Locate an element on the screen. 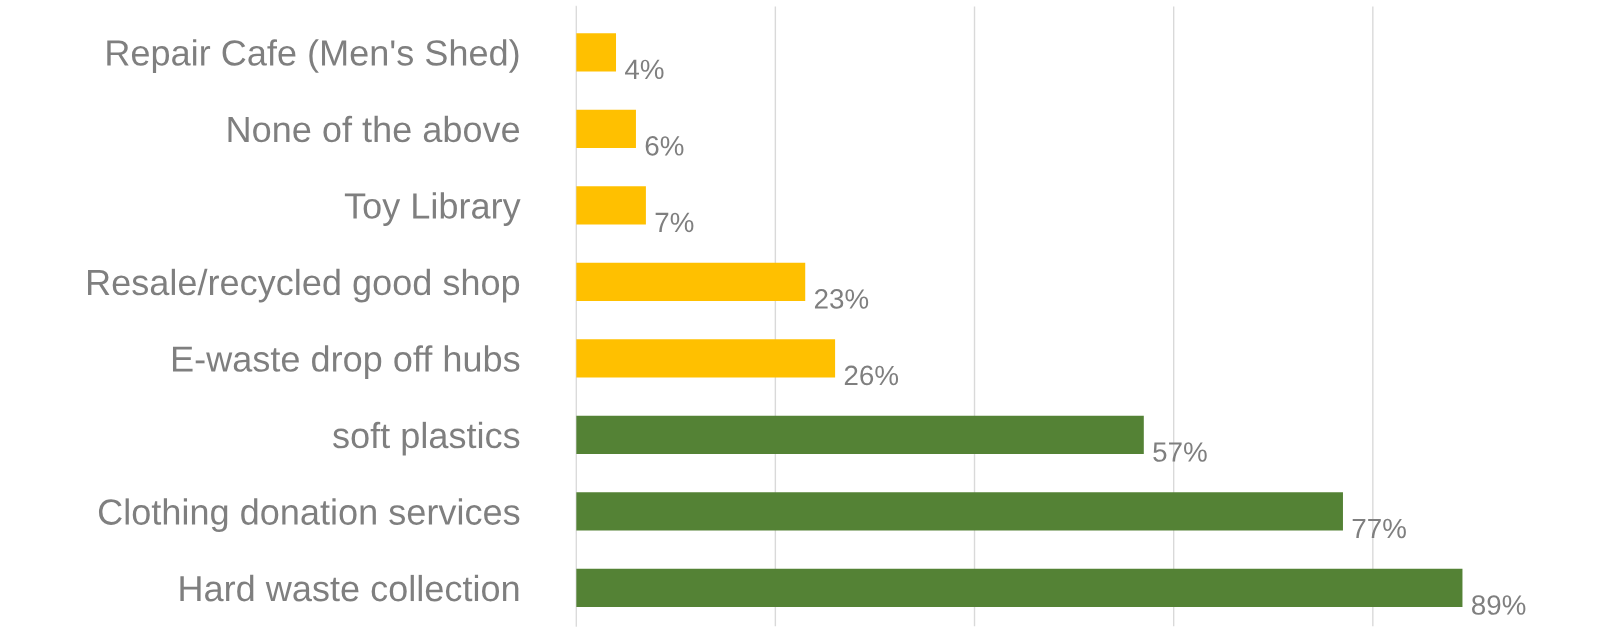 Image resolution: width=1614 pixels, height=639 pixels. data-label: 89% is located at coordinates (1499, 605).